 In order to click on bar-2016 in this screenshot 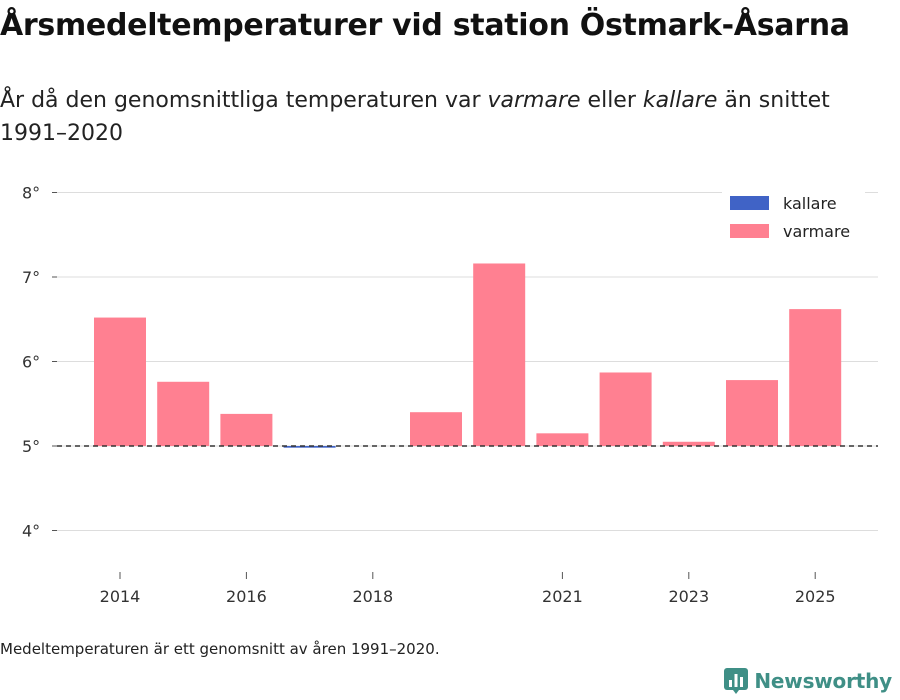, I will do `click(246, 429)`.